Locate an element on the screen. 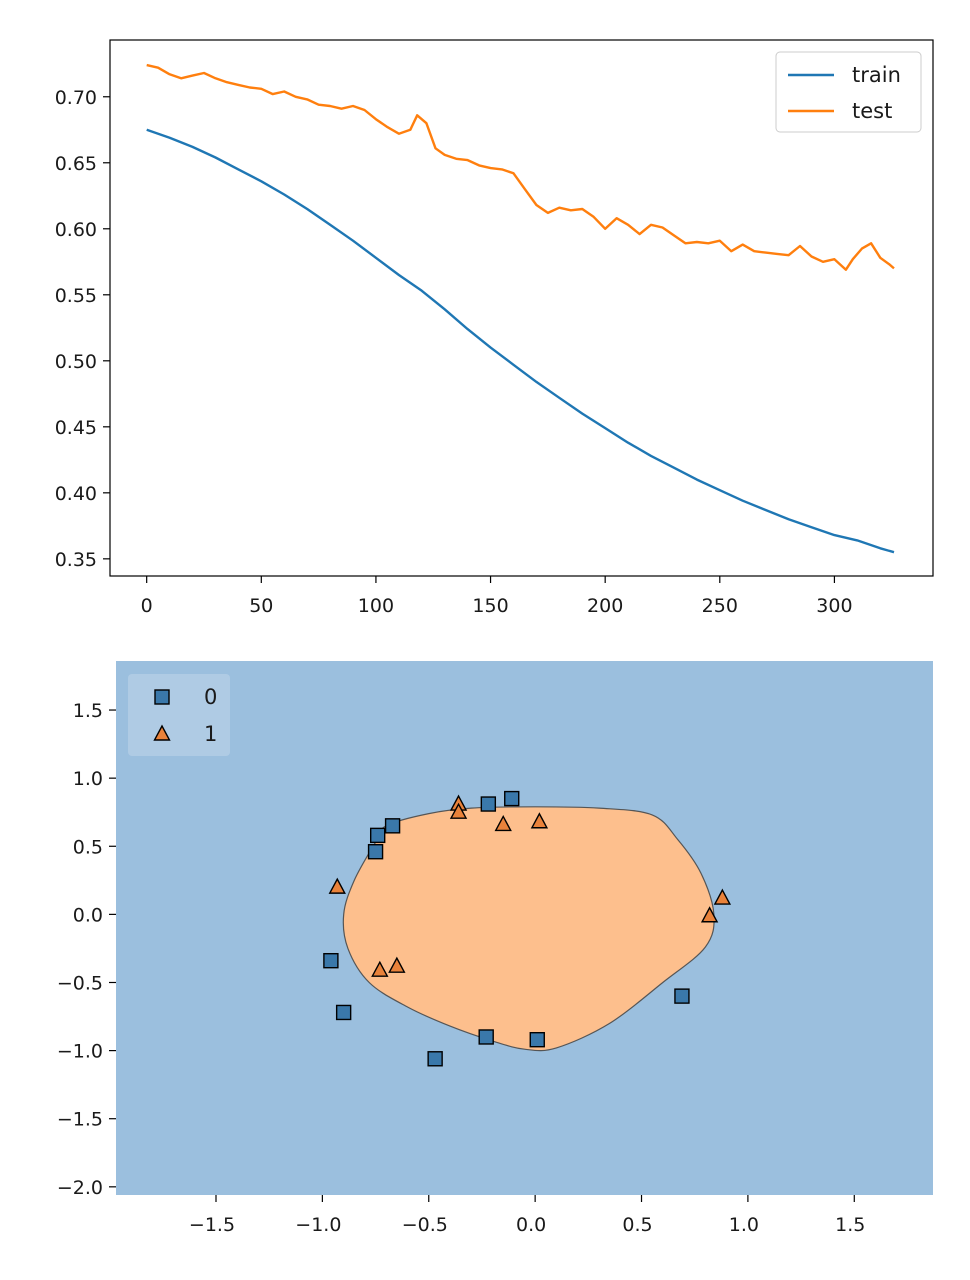 This screenshot has height=1280, width=970. legend-label-test: test is located at coordinates (872, 111).